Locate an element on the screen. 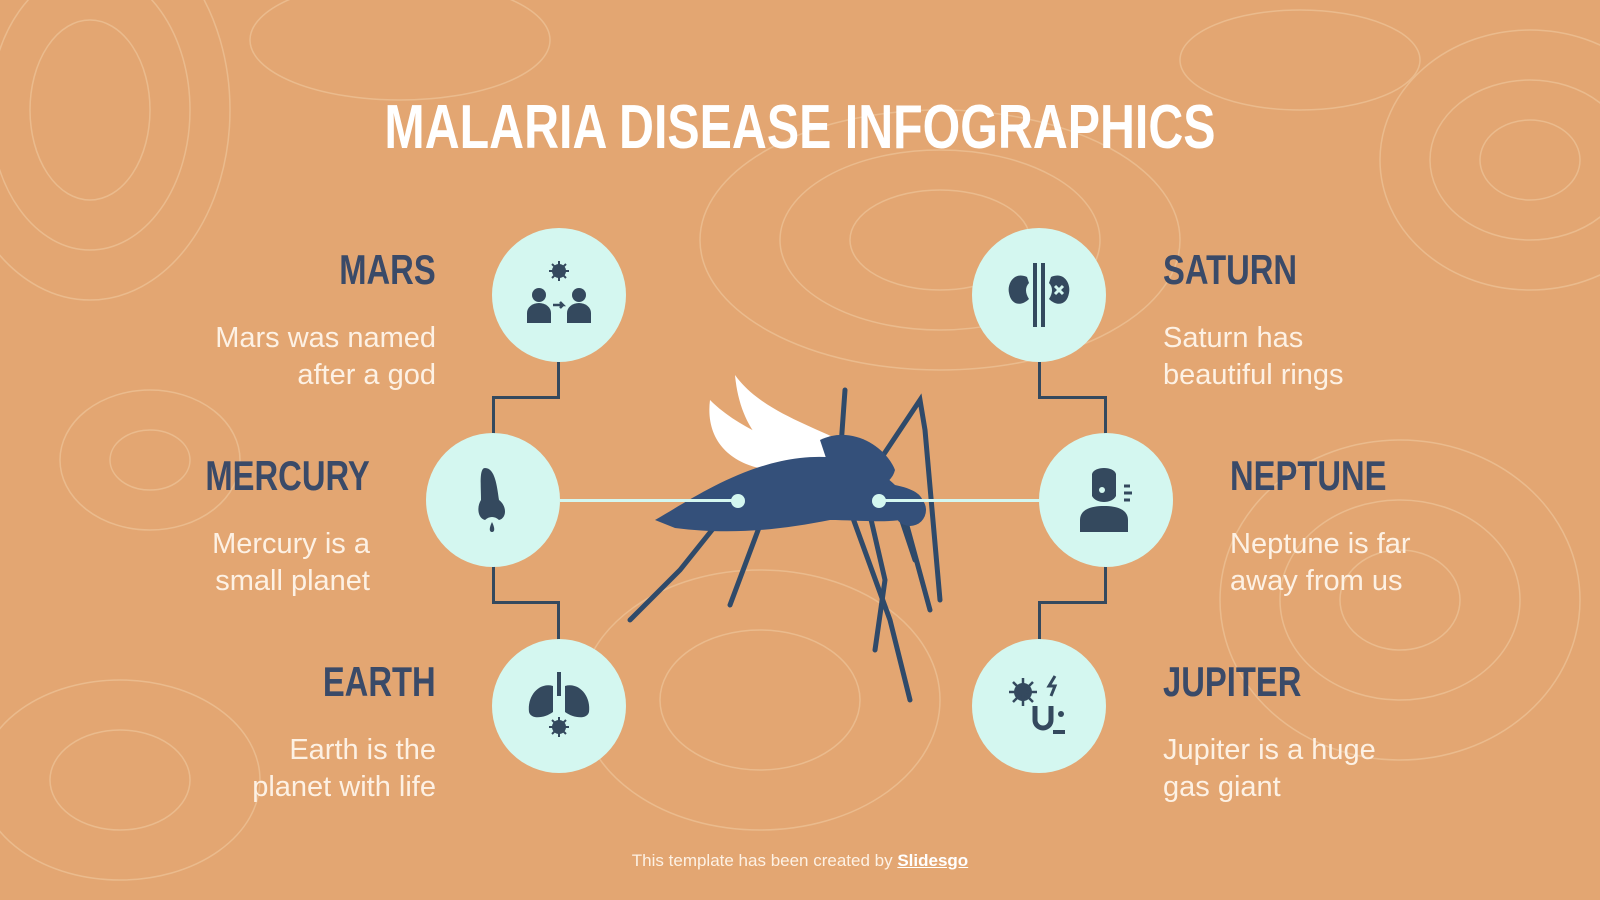 The width and height of the screenshot is (1600, 900). neptune-text-line: away from us is located at coordinates (1316, 581).